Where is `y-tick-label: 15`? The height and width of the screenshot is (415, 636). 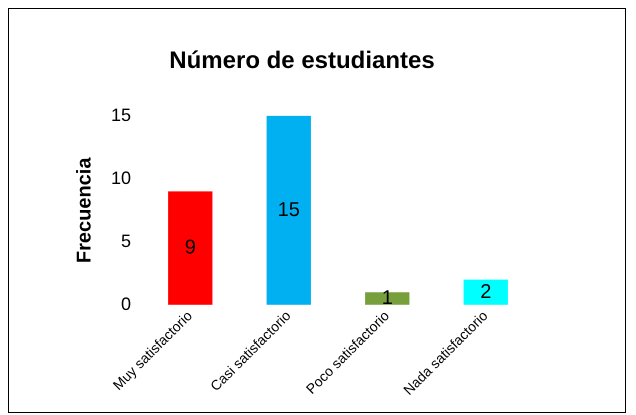
y-tick-label: 15 is located at coordinates (121, 114).